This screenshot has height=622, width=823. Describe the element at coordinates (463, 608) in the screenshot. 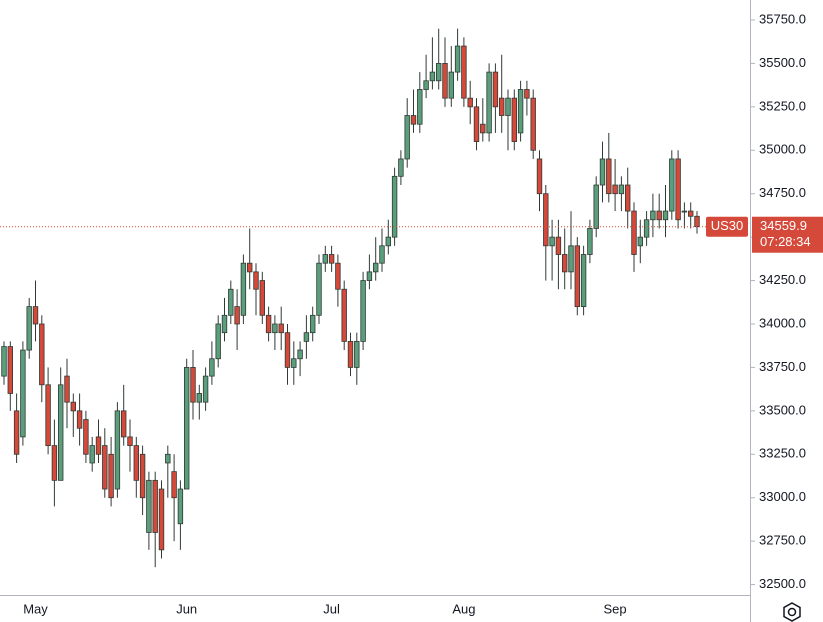

I see `x-tick-label: Aug` at that location.